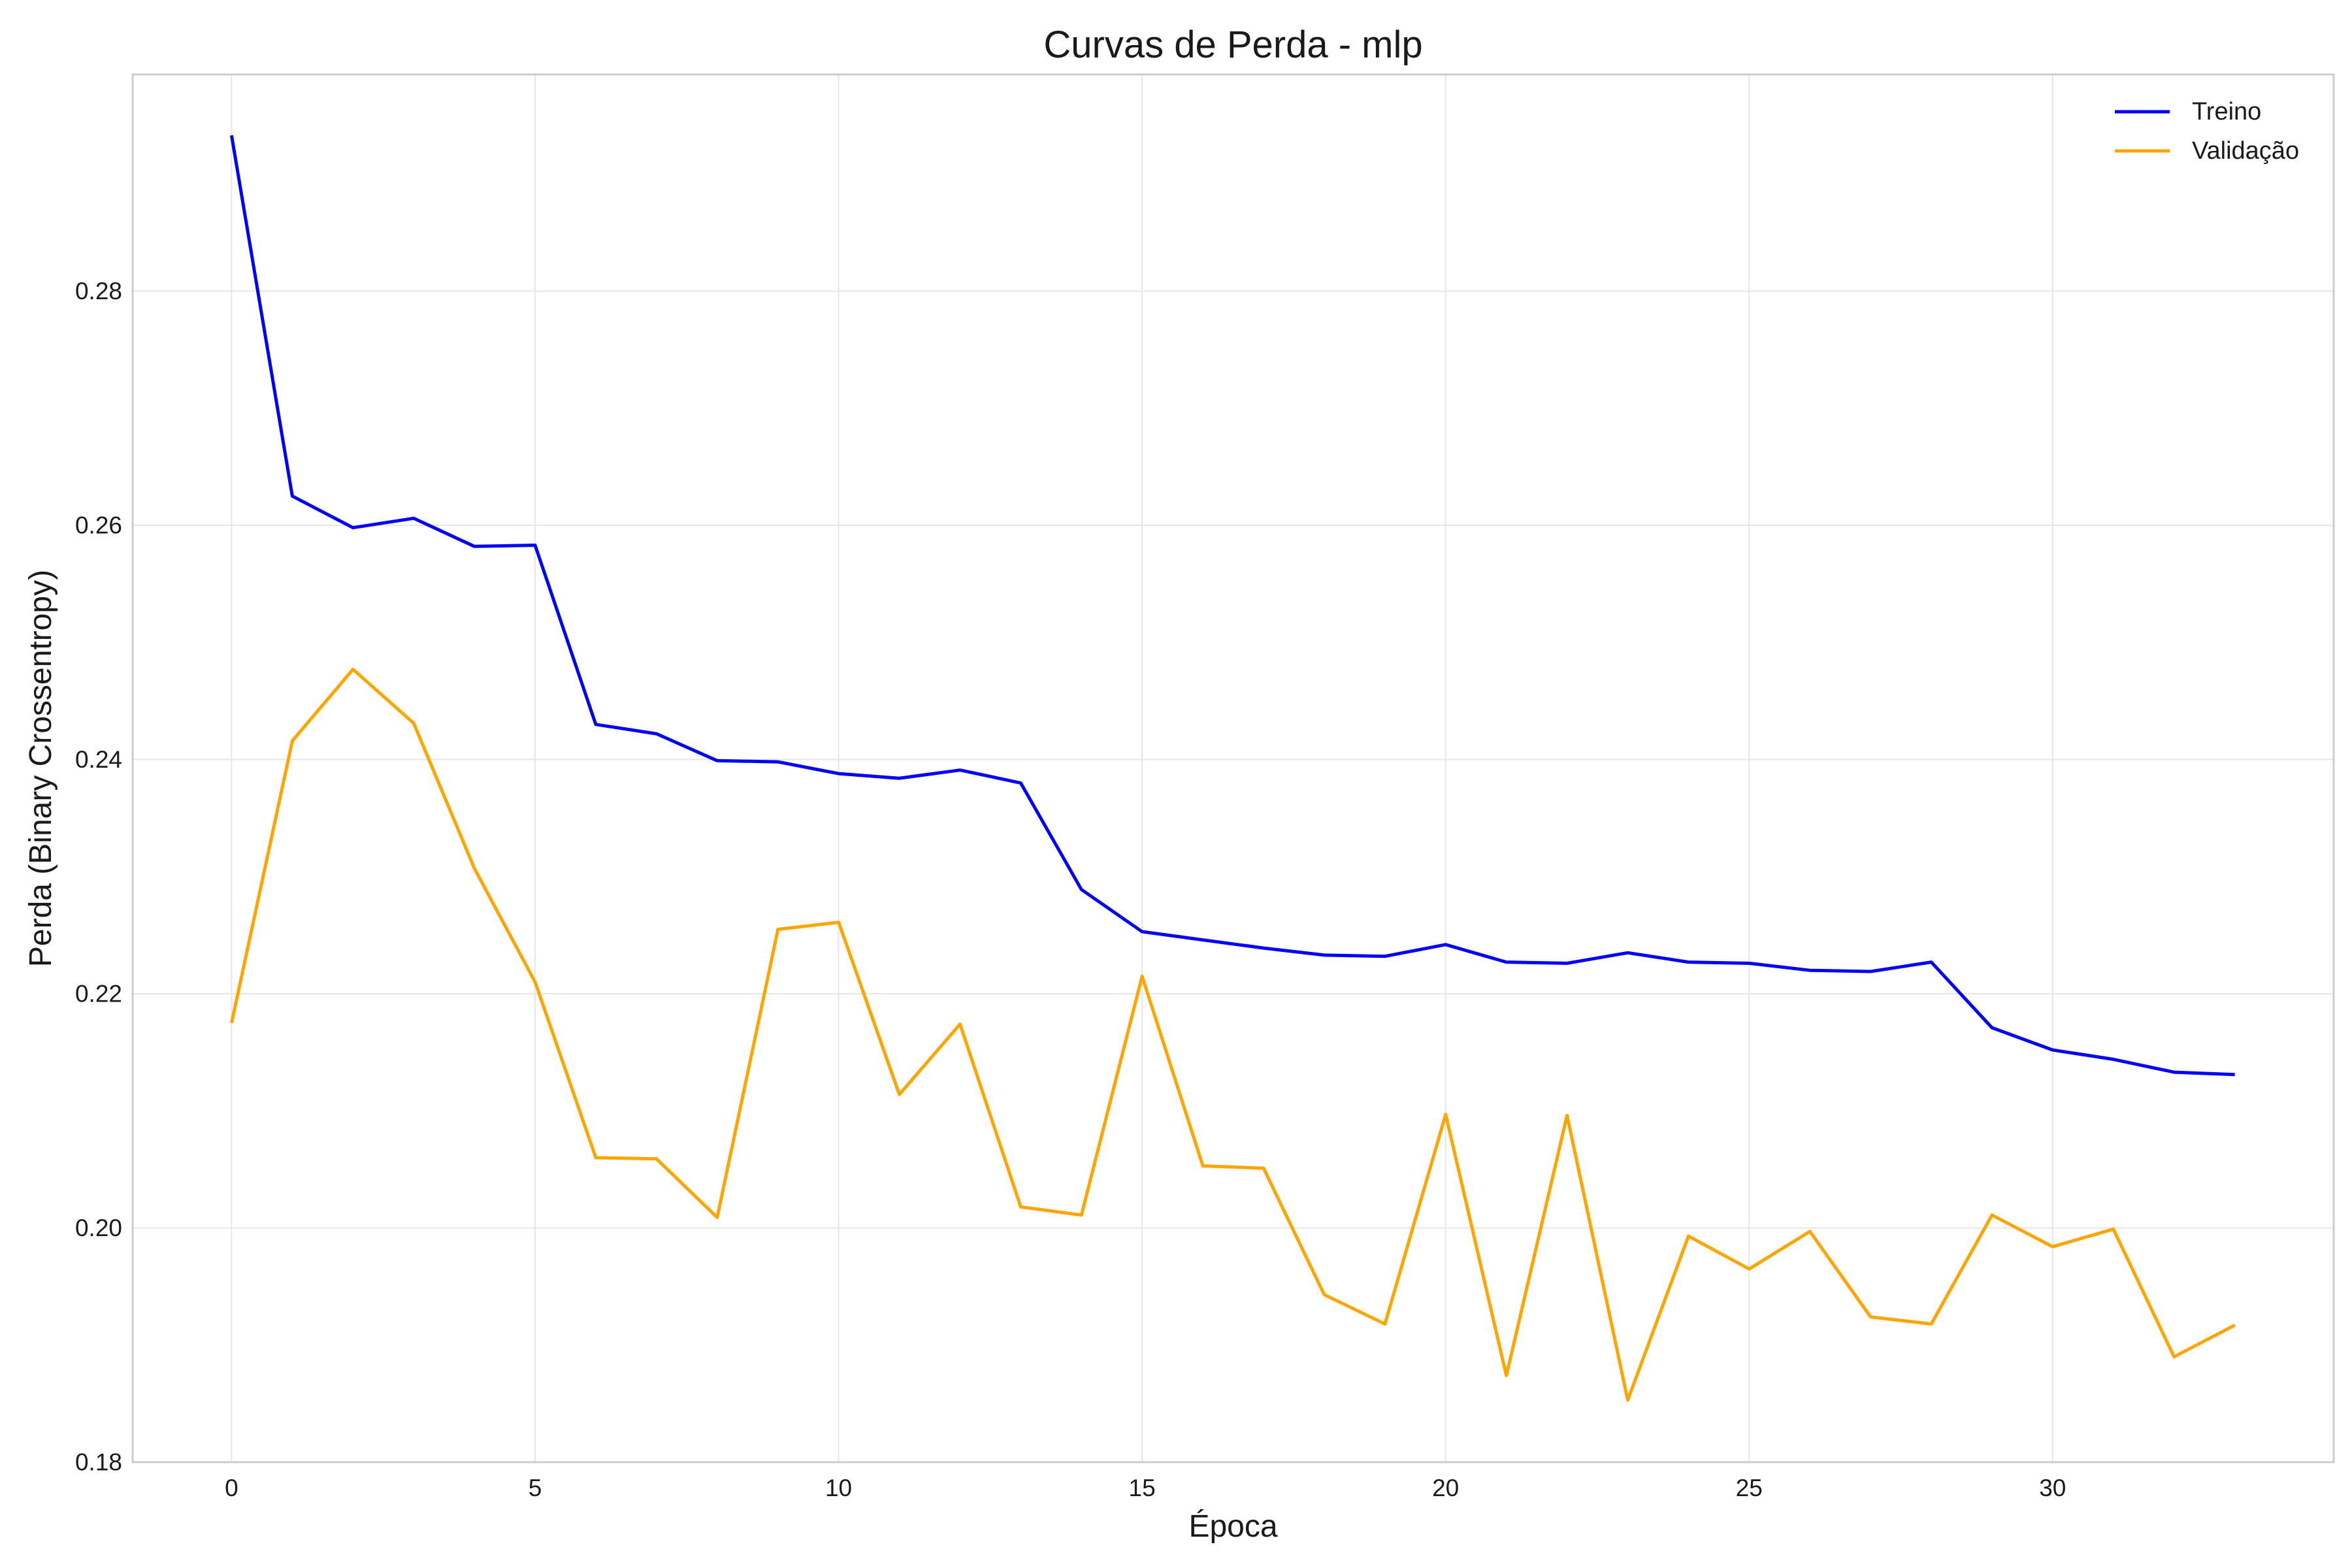  I want to click on y-tick-label: 0.20, so click(98, 1228).